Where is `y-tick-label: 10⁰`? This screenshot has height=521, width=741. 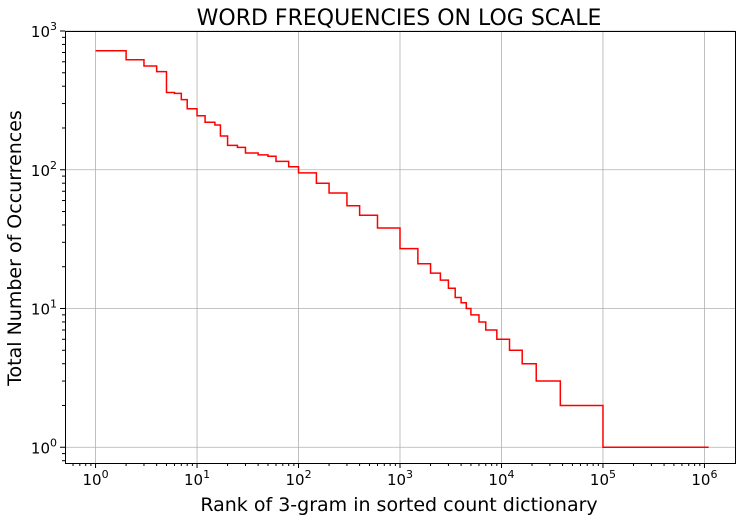 y-tick-label: 10⁰ is located at coordinates (44, 446).